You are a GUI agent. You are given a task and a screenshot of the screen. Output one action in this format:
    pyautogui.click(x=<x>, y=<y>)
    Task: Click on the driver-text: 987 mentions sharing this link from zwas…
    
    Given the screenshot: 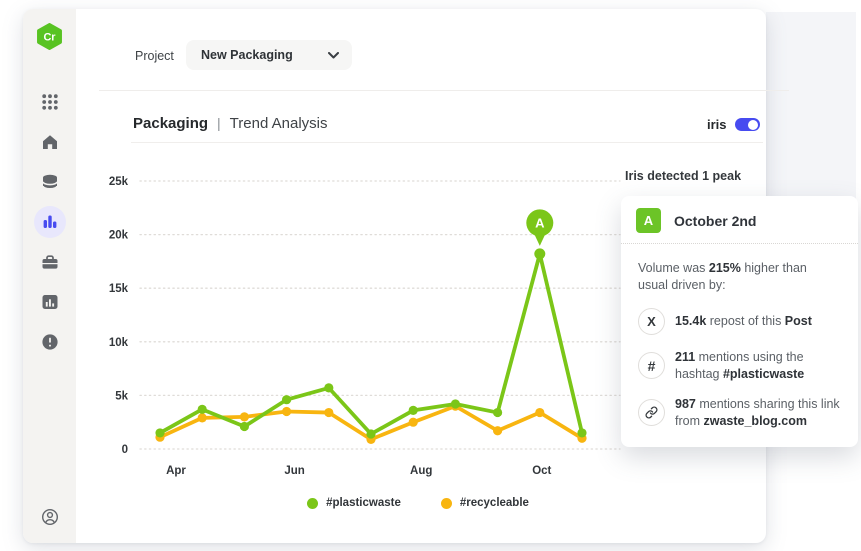 What is the action you would take?
    pyautogui.click(x=757, y=412)
    